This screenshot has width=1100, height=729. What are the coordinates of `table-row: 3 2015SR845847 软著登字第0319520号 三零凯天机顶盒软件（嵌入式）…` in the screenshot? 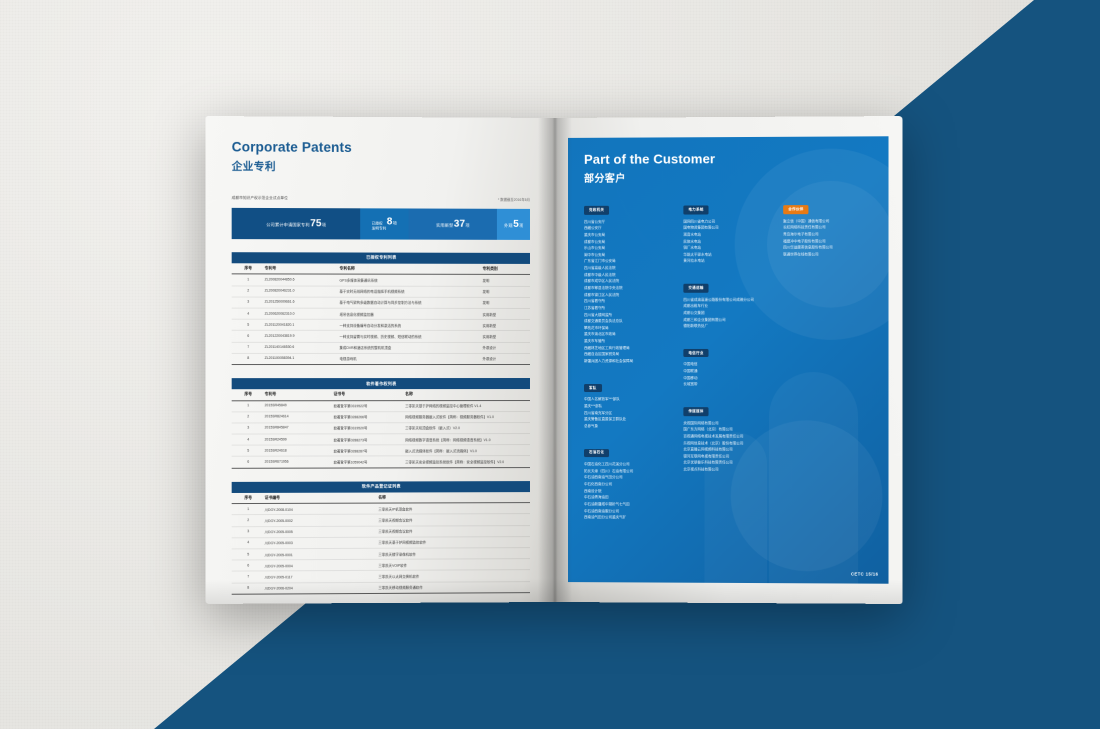 It's located at (380, 428).